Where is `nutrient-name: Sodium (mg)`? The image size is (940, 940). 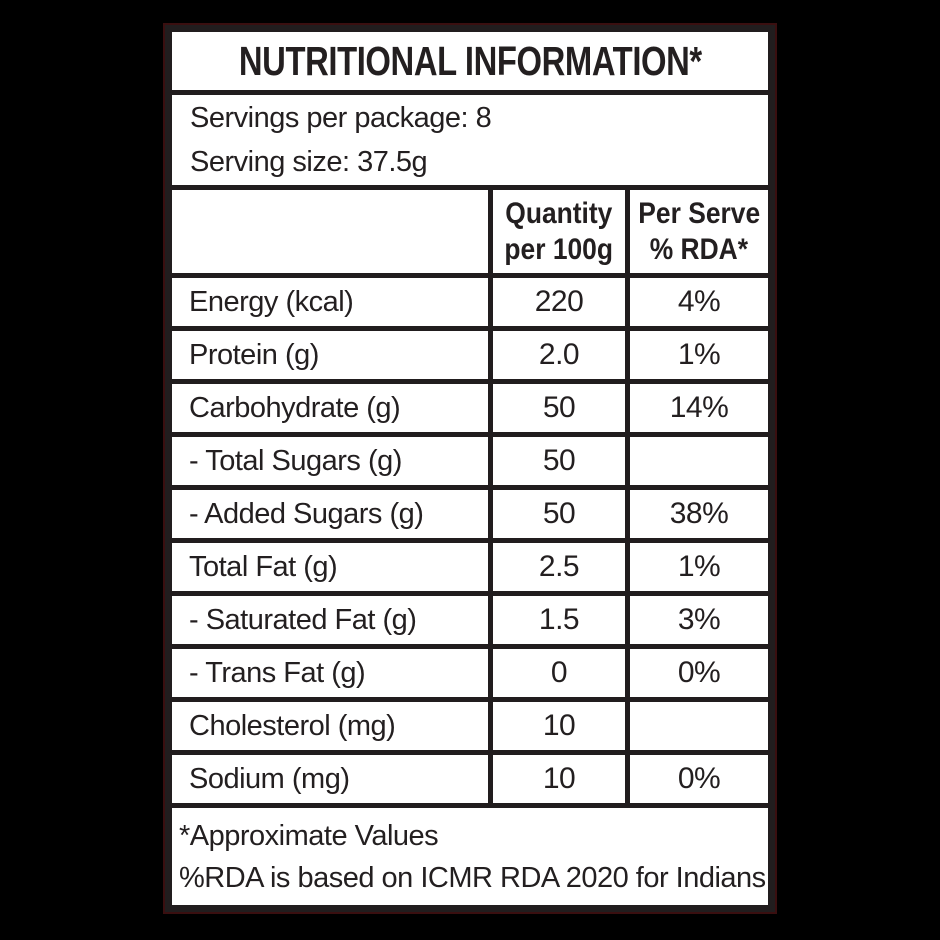
nutrient-name: Sodium (mg) is located at coordinates (269, 778).